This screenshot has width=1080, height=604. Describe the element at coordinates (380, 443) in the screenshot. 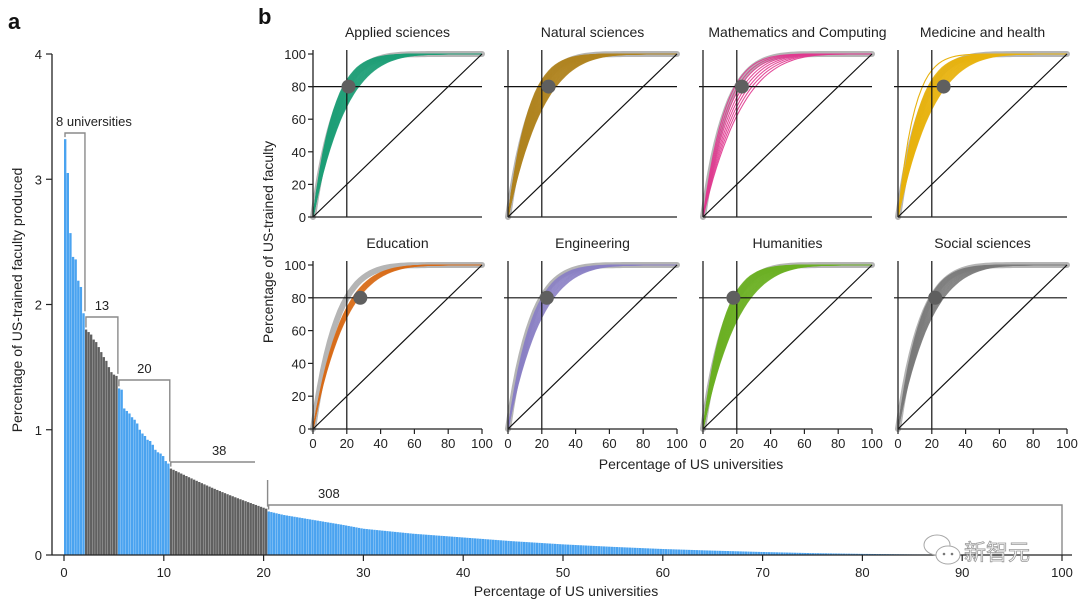

I see `x-tick-label: 40` at that location.